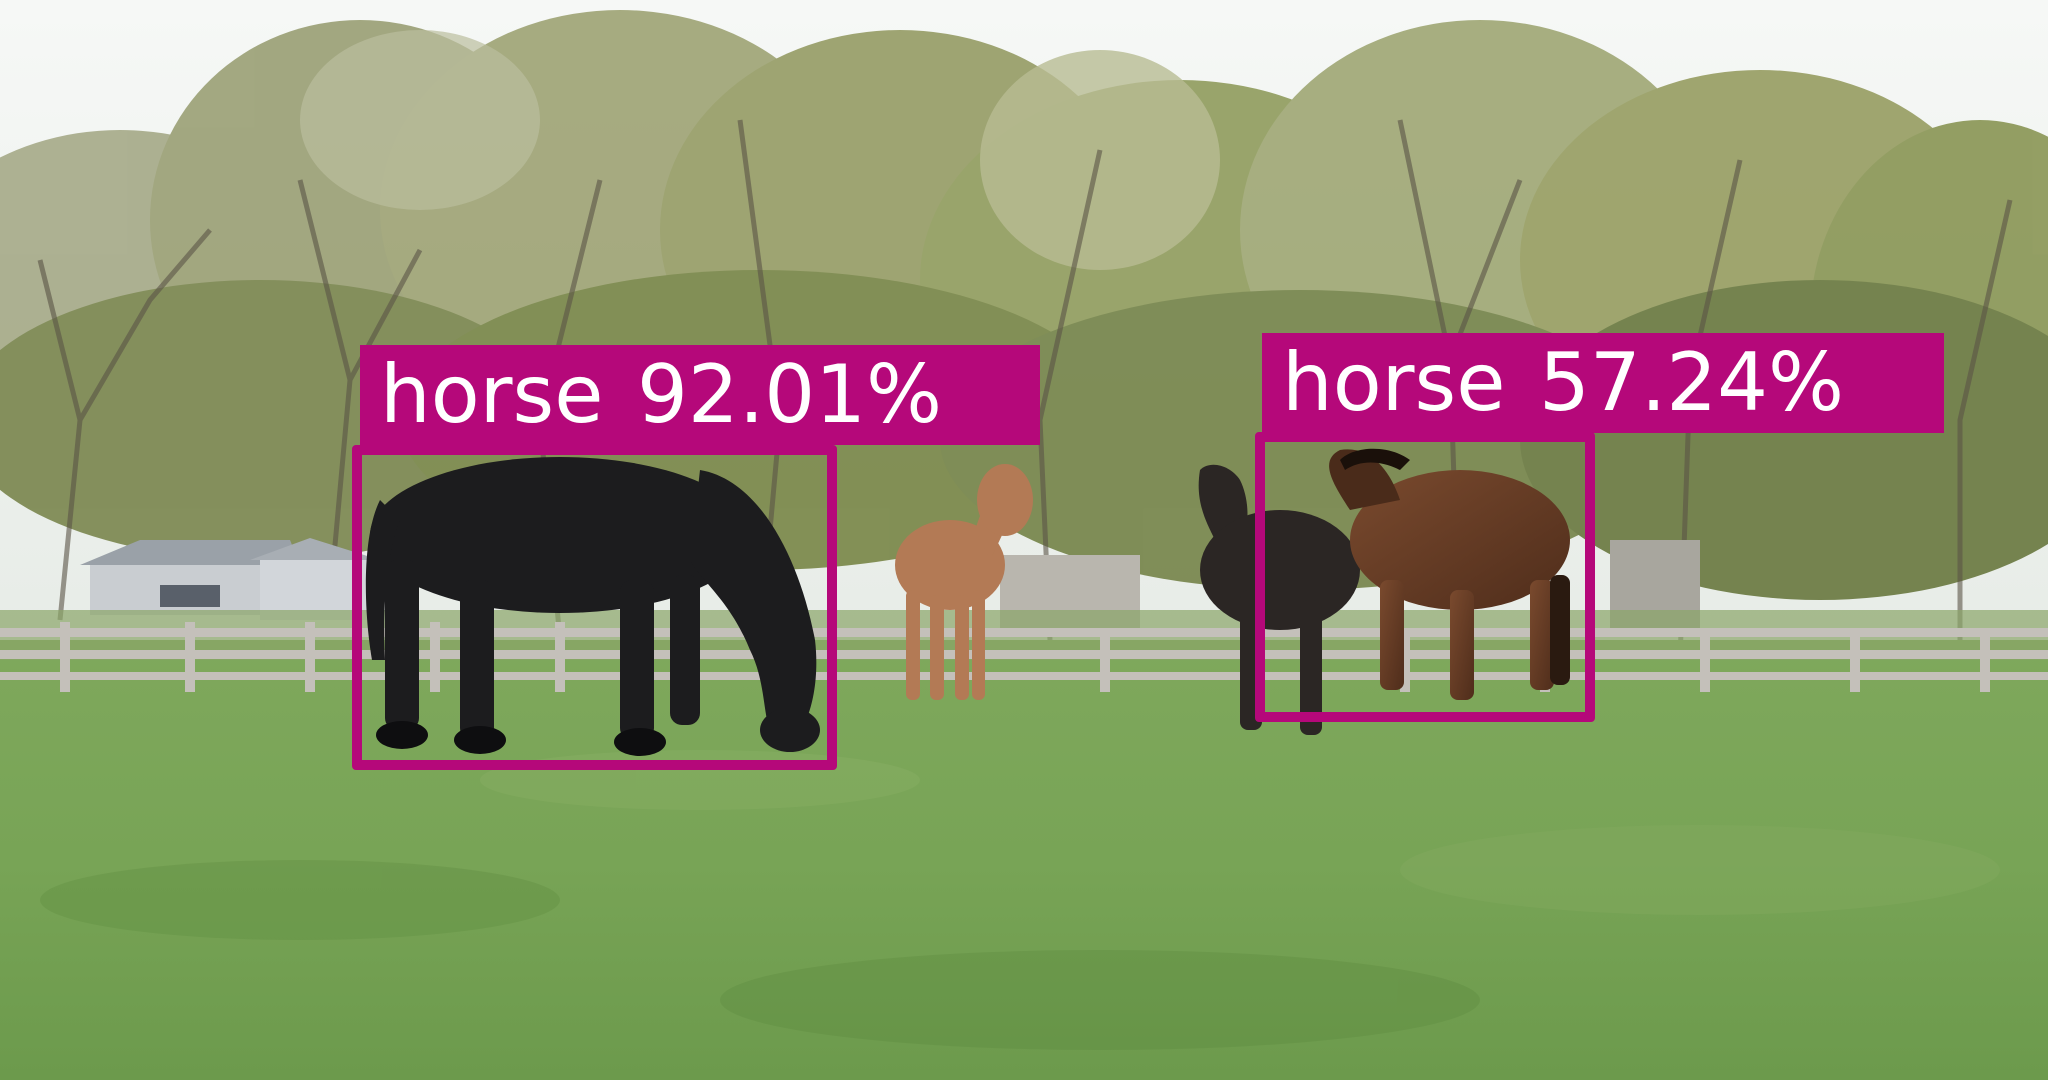 The height and width of the screenshot is (1080, 2048). I want to click on detection-score-2: 57.24%, so click(1692, 382).